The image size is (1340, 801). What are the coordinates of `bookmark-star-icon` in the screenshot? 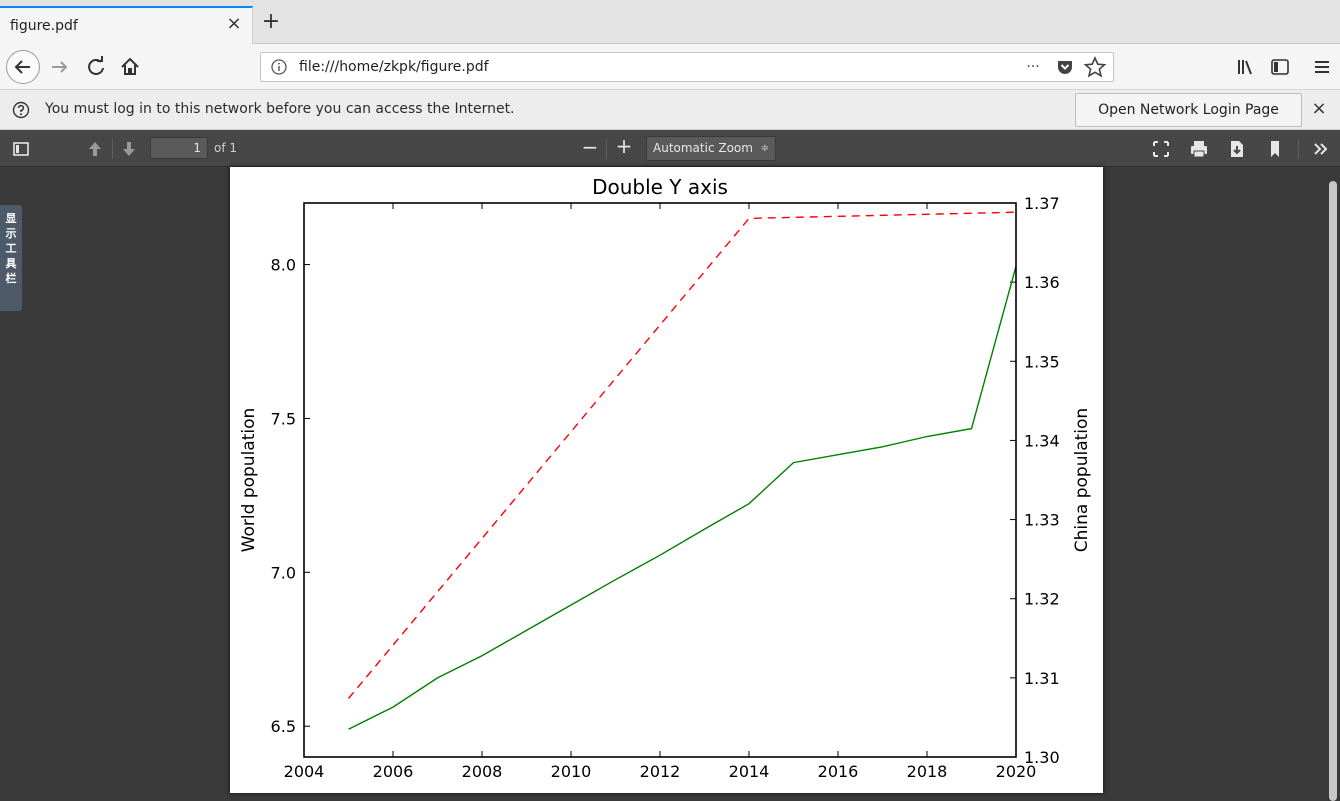 It's located at (1095, 67).